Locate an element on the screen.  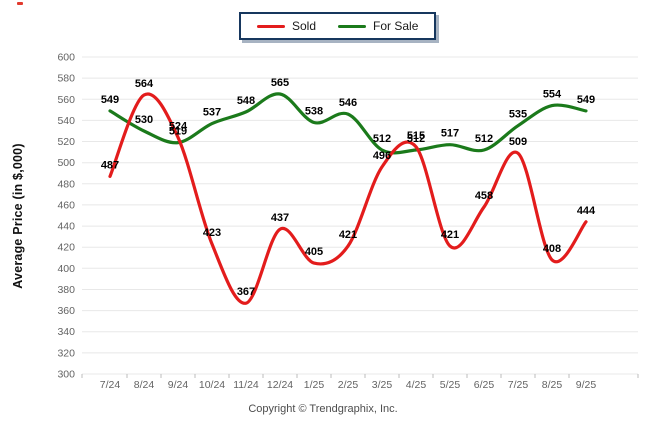
sold-value-label: 367 is located at coordinates (246, 292).